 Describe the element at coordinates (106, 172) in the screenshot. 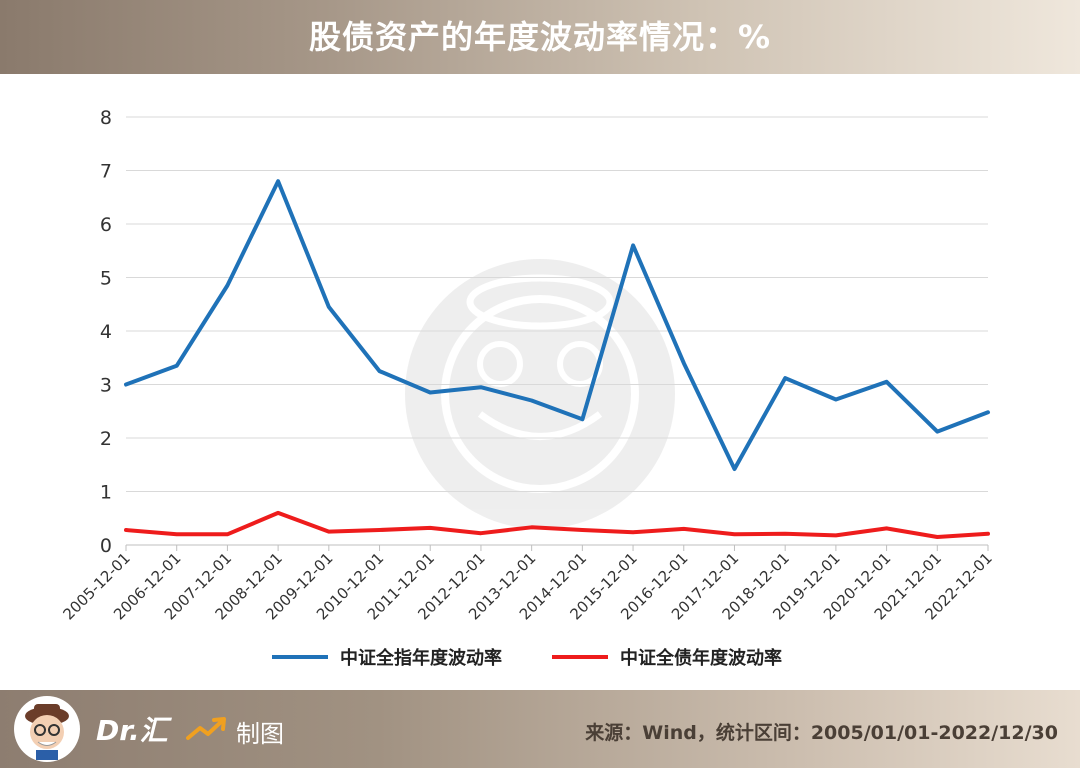

I see `y-tick-label: 7` at that location.